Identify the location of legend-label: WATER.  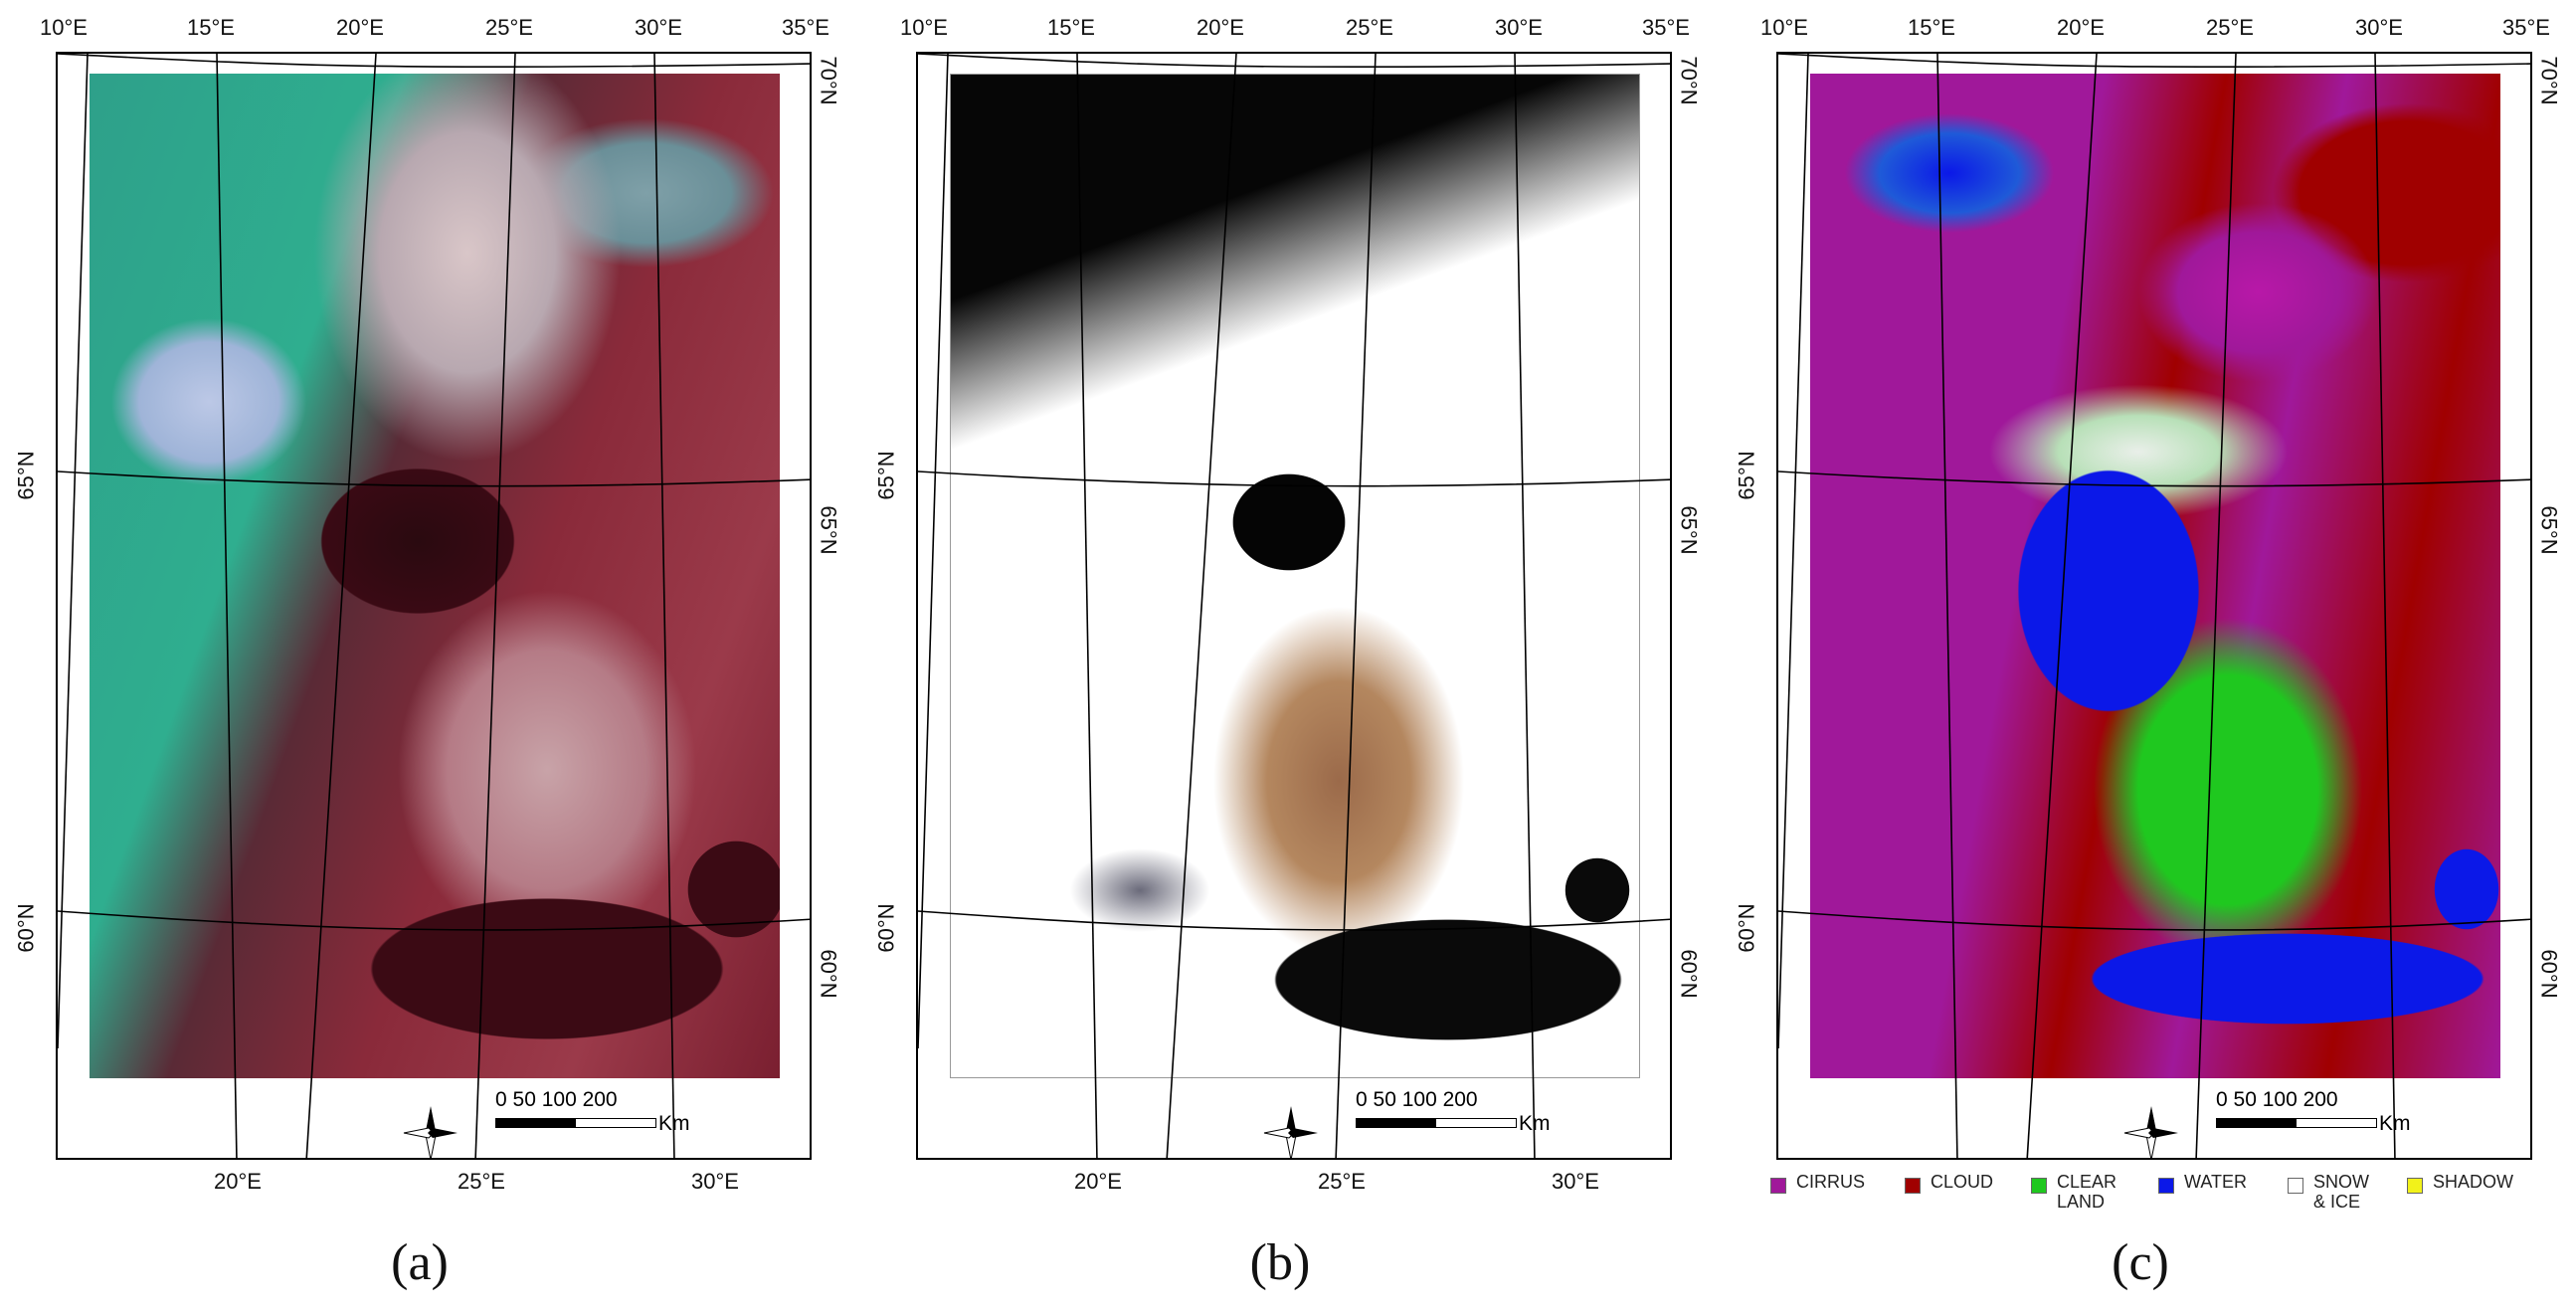
(2215, 1182).